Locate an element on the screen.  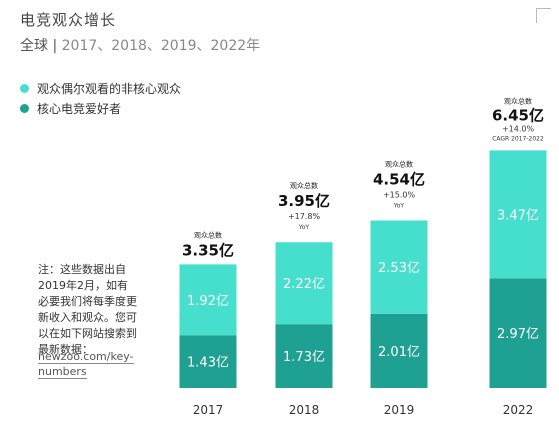
bar-segment-2022-enthusiasts is located at coordinates (518, 333).